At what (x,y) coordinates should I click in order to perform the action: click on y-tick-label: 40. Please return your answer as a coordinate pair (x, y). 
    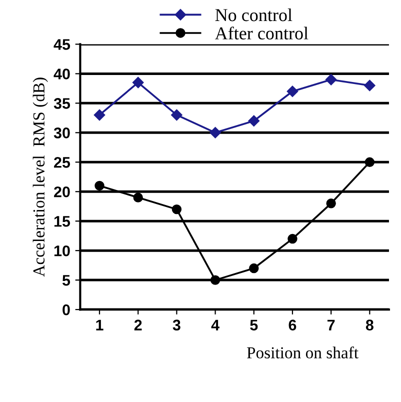
    Looking at the image, I should click on (62, 74).